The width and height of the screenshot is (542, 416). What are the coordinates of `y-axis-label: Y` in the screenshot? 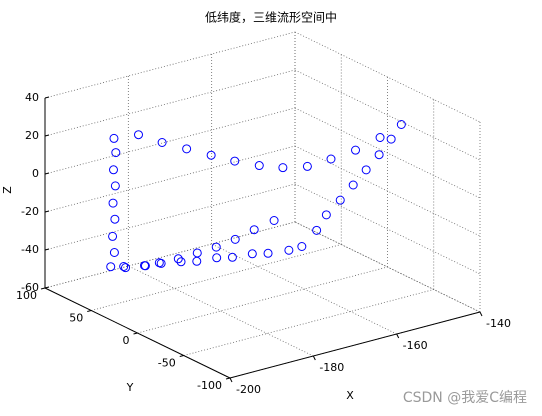 It's located at (130, 387).